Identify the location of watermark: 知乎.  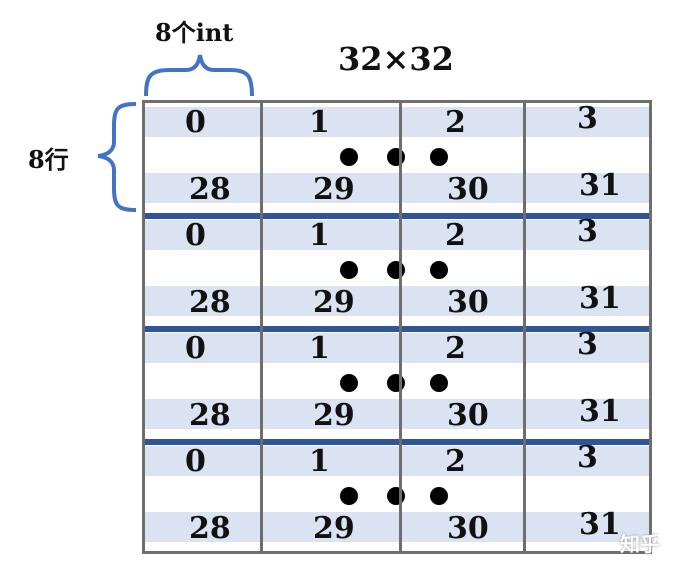
(640, 544).